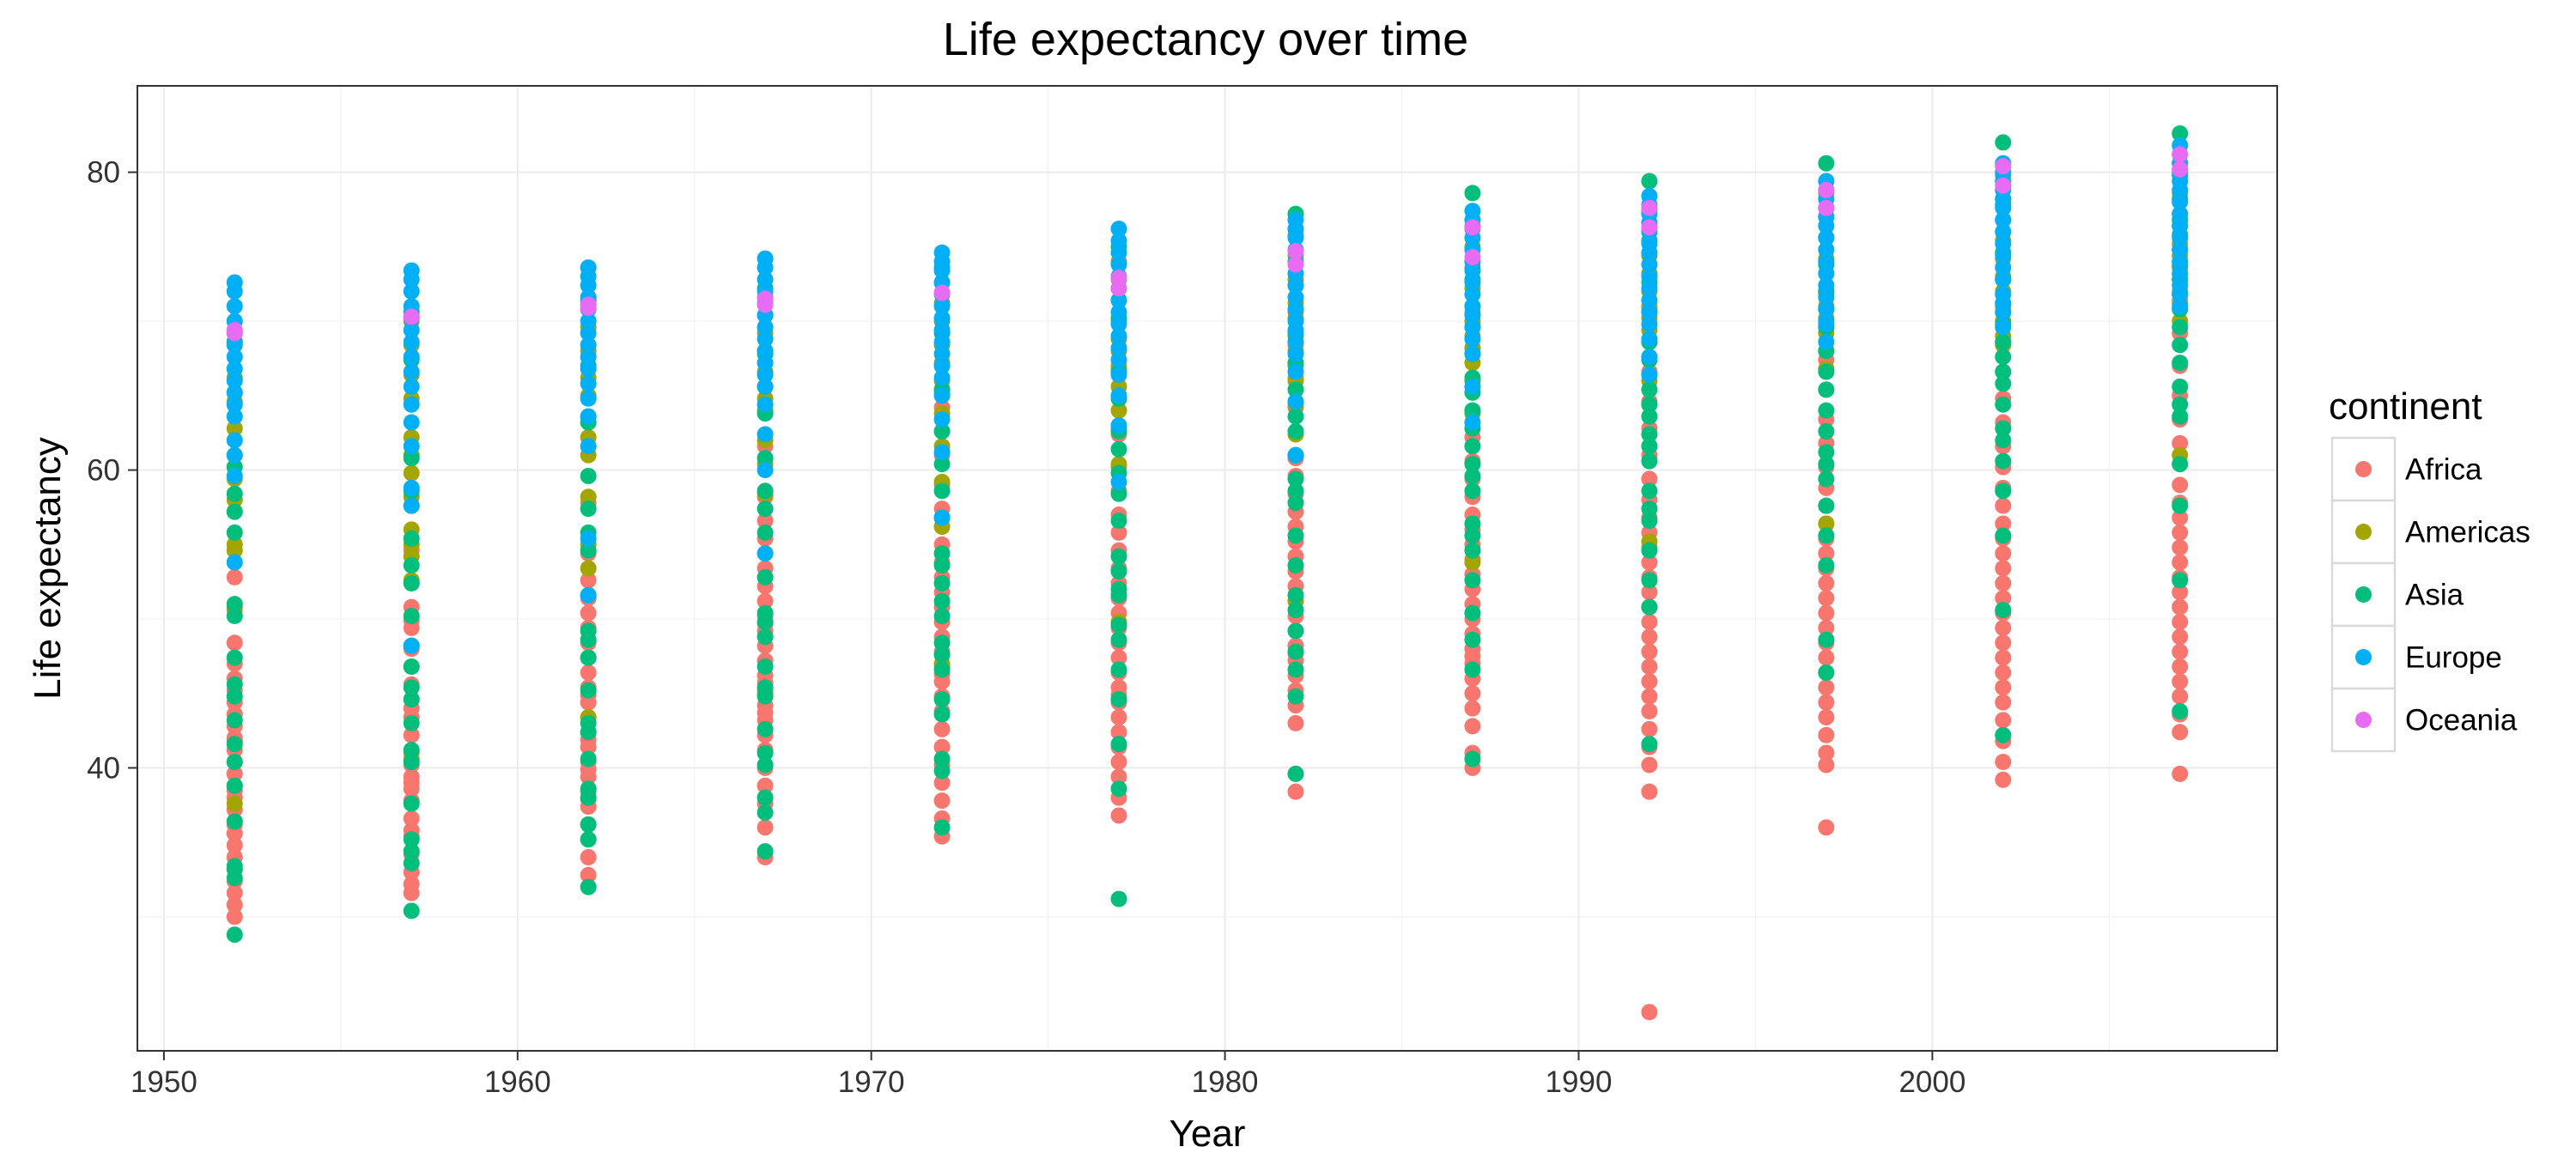 The image size is (2576, 1159). Describe the element at coordinates (48, 568) in the screenshot. I see `y-axis-title: Life expectancy` at that location.